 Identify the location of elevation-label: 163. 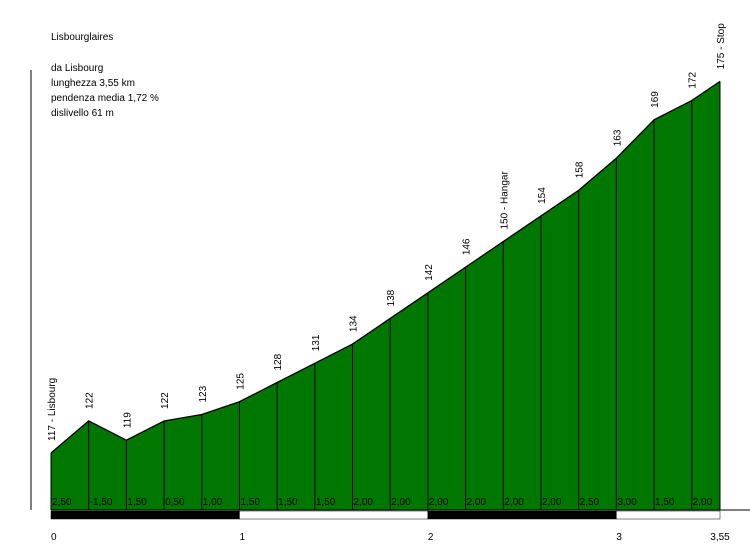
(617, 137).